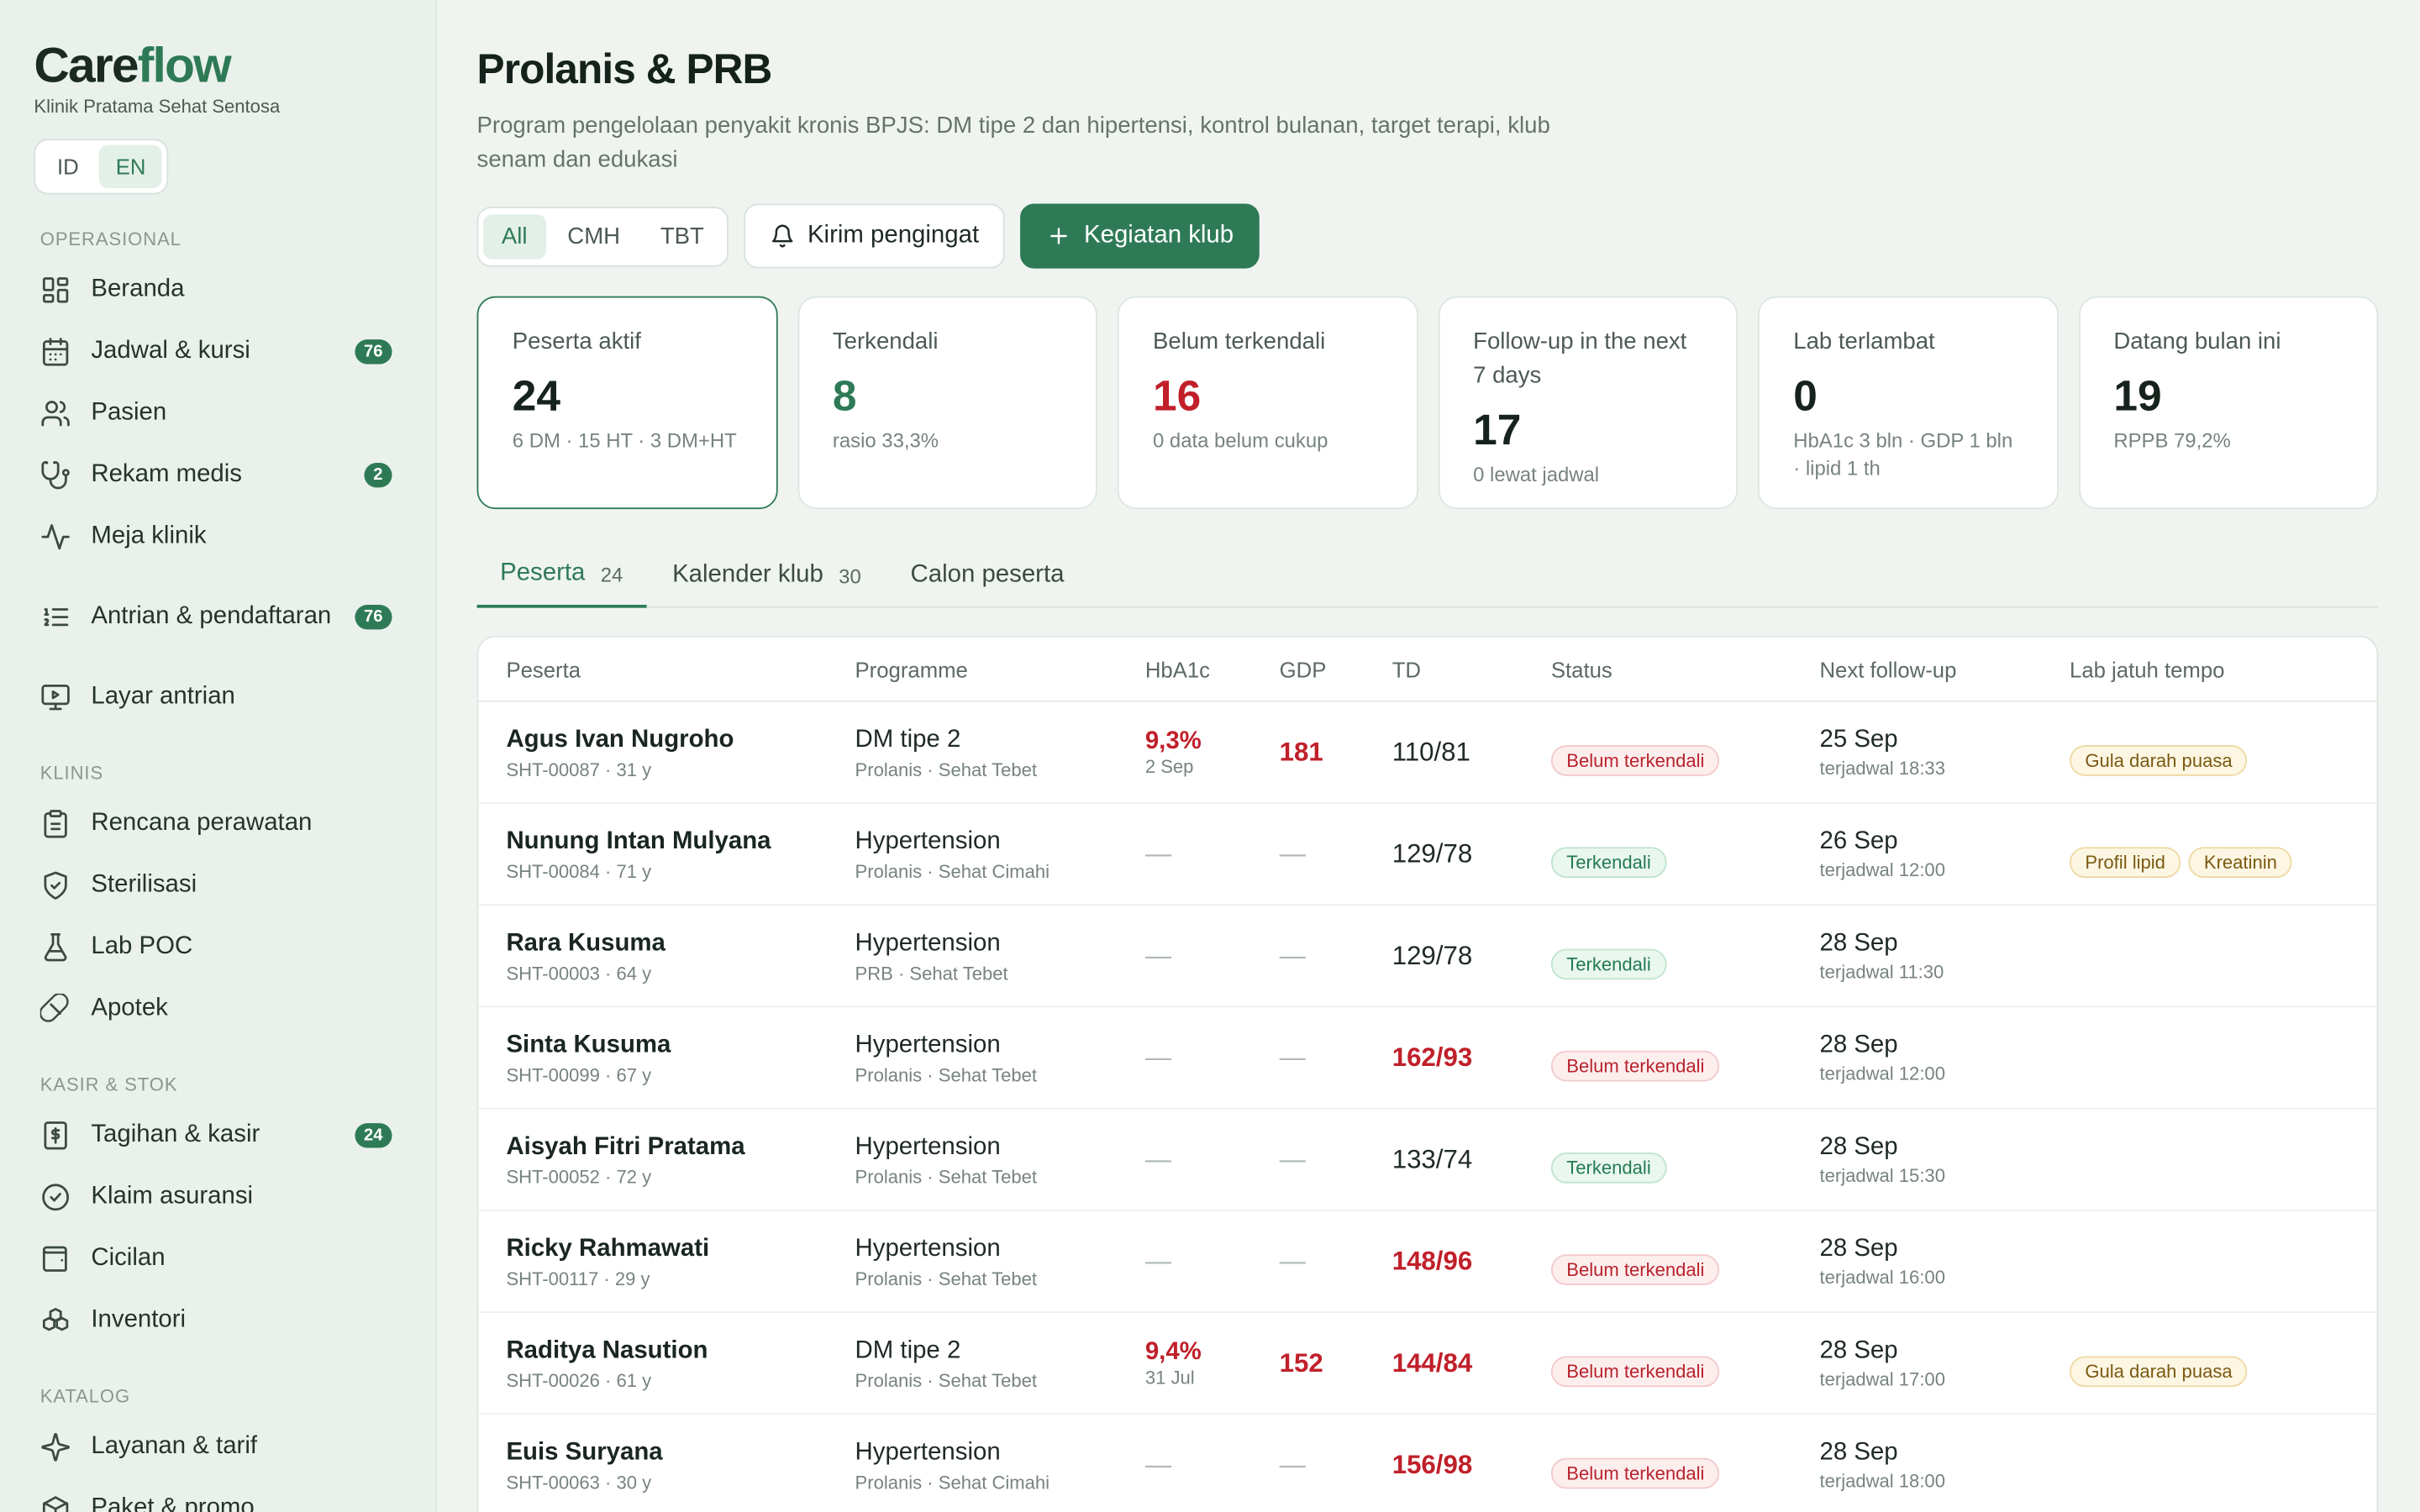 This screenshot has height=1512, width=2420. Describe the element at coordinates (588, 1044) in the screenshot. I see `patient-name: Sinta Kusuma` at that location.